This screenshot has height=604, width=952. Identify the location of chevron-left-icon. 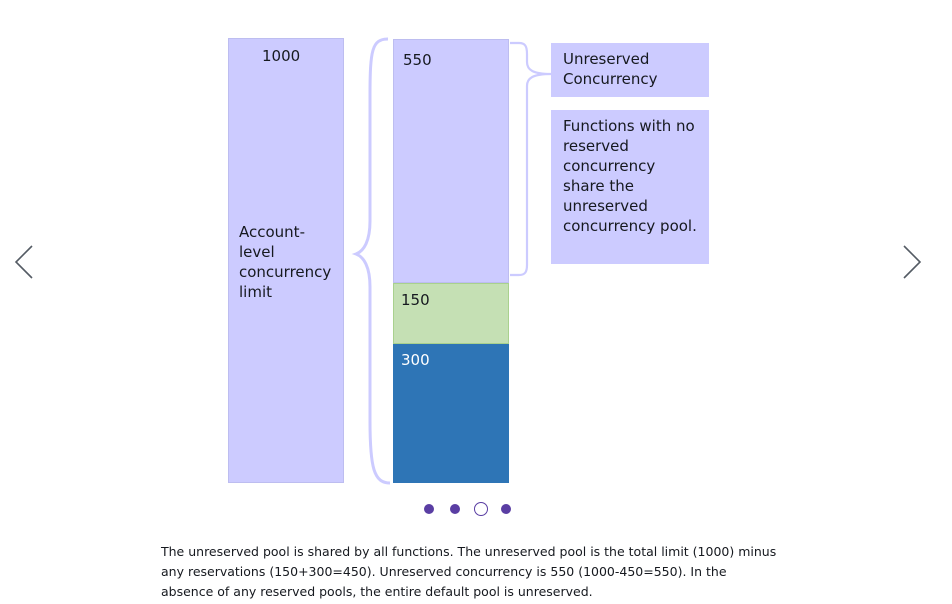
(23, 262).